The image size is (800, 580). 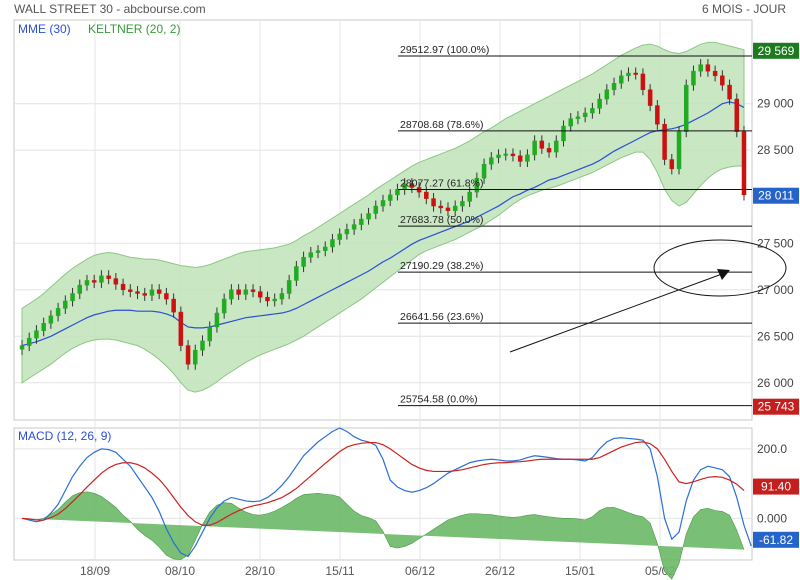 What do you see at coordinates (441, 317) in the screenshot?
I see `fib-label: 26641.56 (23.6%)` at bounding box center [441, 317].